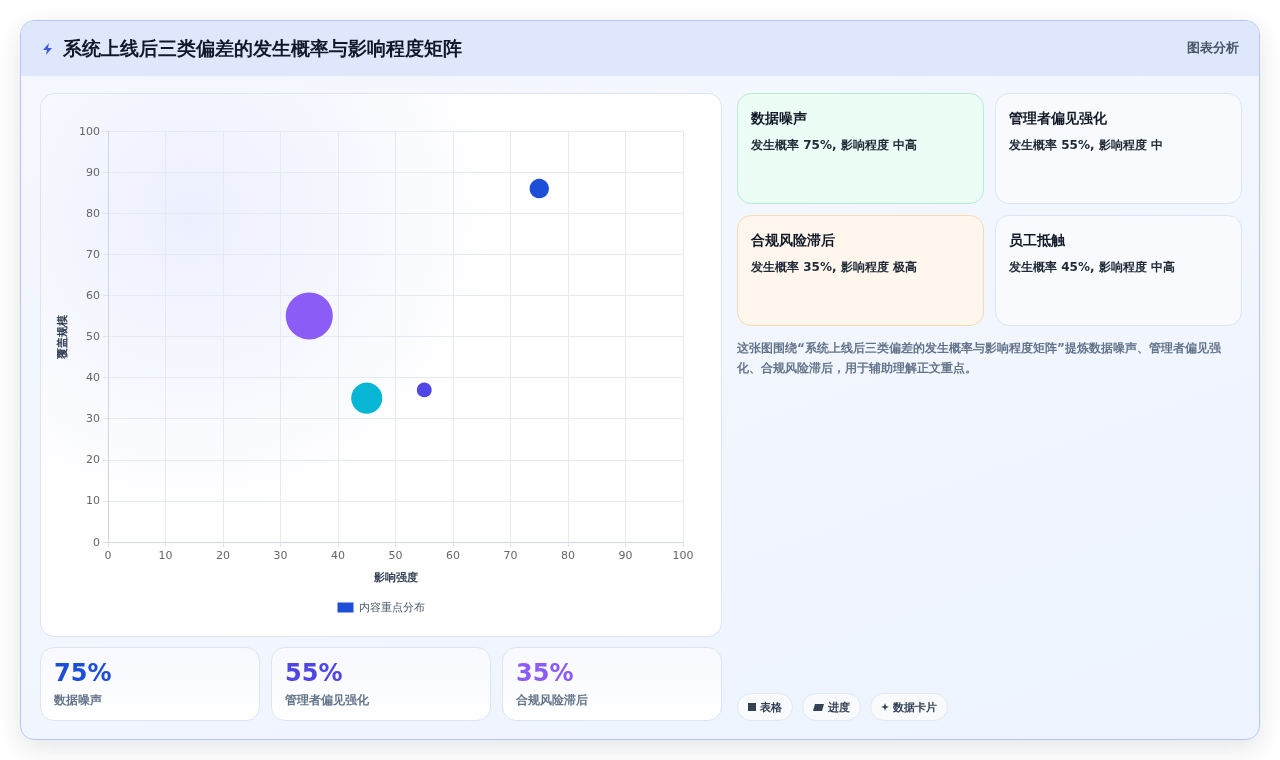 Image resolution: width=1280 pixels, height=760 pixels. I want to click on text: 进度, so click(839, 707).